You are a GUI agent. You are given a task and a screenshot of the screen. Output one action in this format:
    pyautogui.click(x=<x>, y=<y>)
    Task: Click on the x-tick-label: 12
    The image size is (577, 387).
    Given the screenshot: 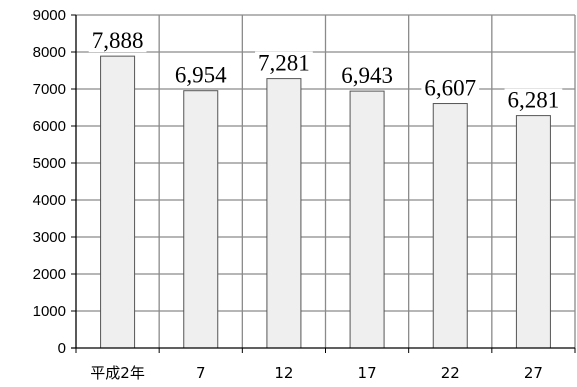 What is the action you would take?
    pyautogui.click(x=283, y=373)
    